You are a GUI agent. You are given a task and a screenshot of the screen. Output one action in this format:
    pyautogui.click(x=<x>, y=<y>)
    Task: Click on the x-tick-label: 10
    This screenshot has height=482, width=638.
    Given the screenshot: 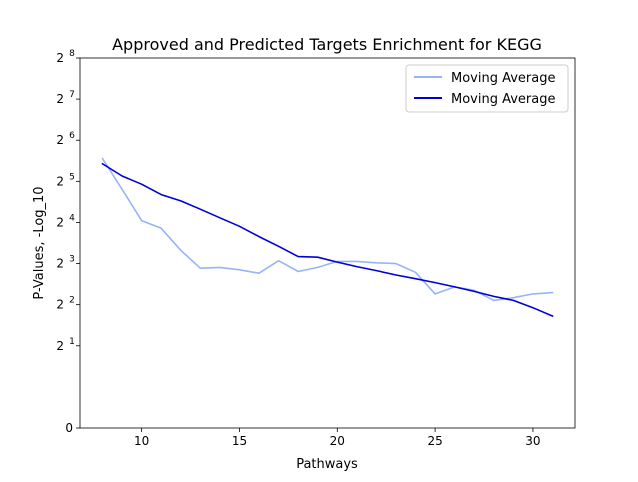 What is the action you would take?
    pyautogui.click(x=141, y=441)
    